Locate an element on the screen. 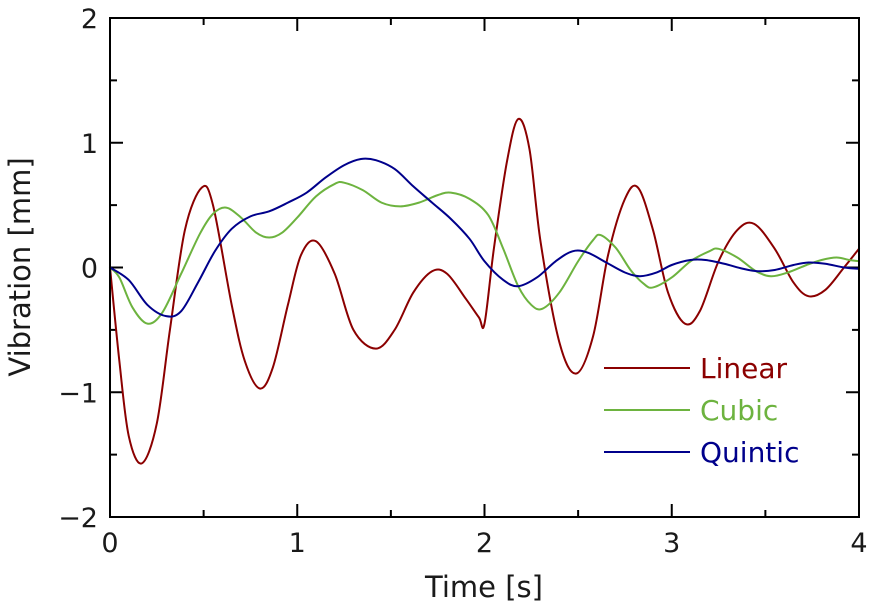 The image size is (874, 609). legend-label-cubic: Cubic is located at coordinates (739, 410).